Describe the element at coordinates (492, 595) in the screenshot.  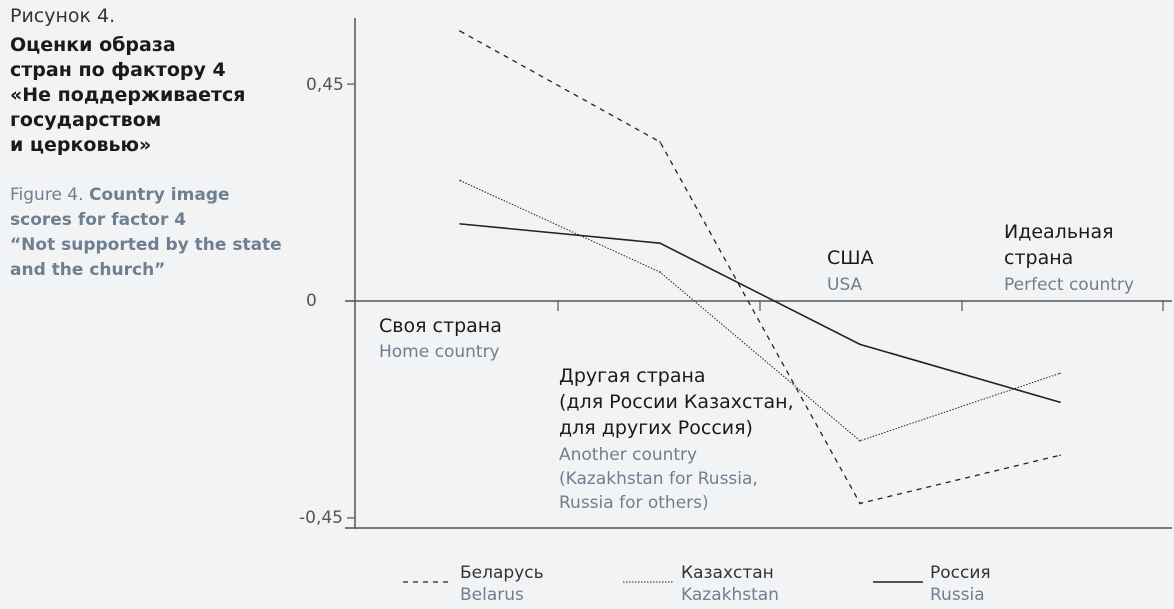
I see `legend-label-en-0: Belarus` at that location.